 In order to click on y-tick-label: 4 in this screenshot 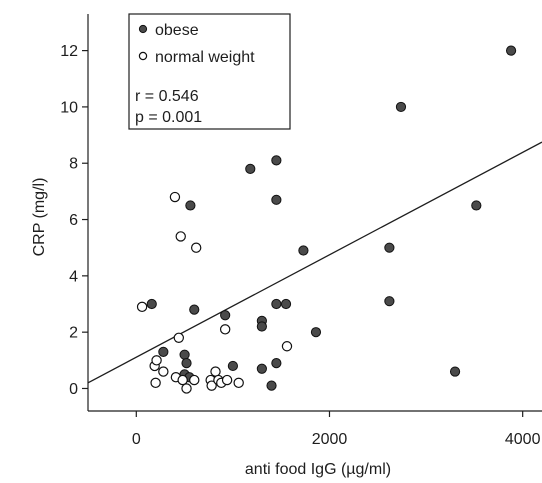, I will do `click(73, 276)`.